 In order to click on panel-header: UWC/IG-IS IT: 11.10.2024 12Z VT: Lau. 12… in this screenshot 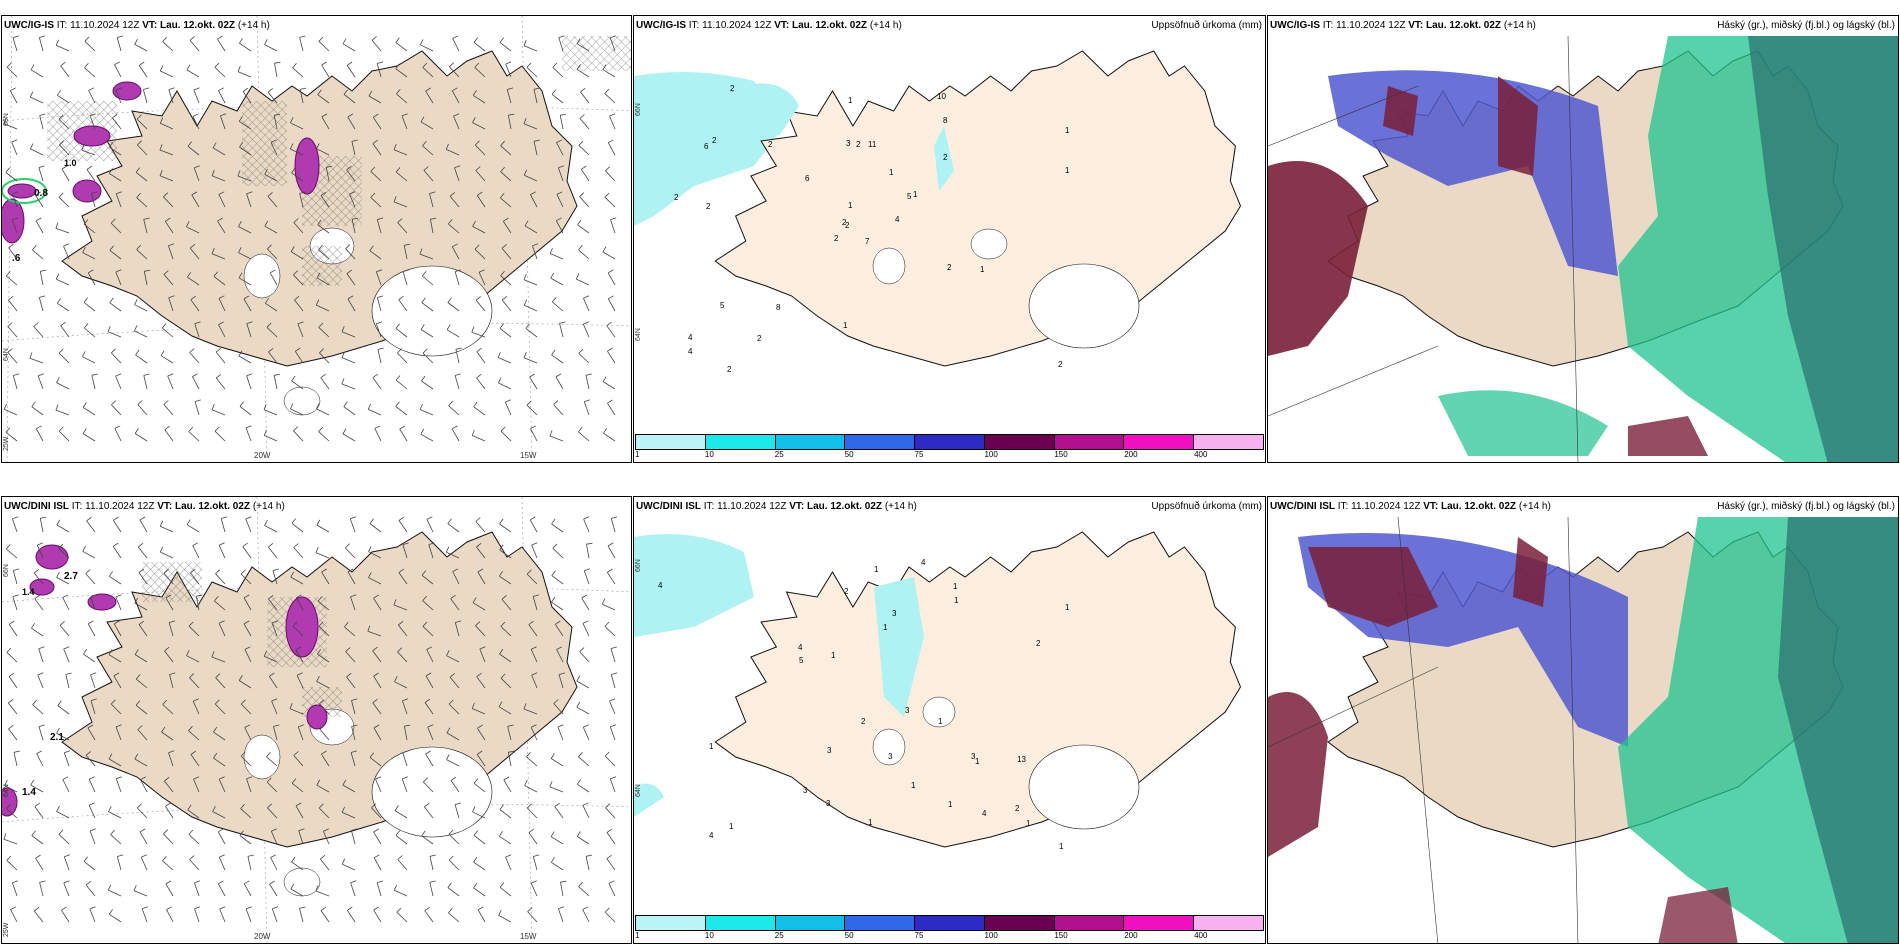, I will do `click(137, 25)`.